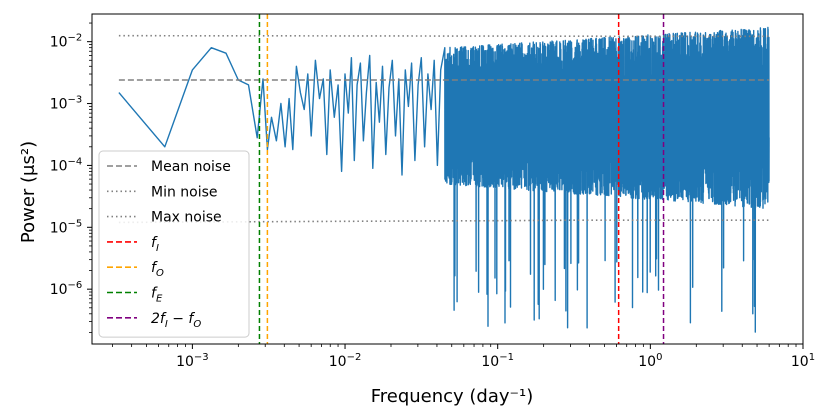 The height and width of the screenshot is (416, 830). Describe the element at coordinates (133, 244) in the screenshot. I see `legend-entry: fI` at that location.